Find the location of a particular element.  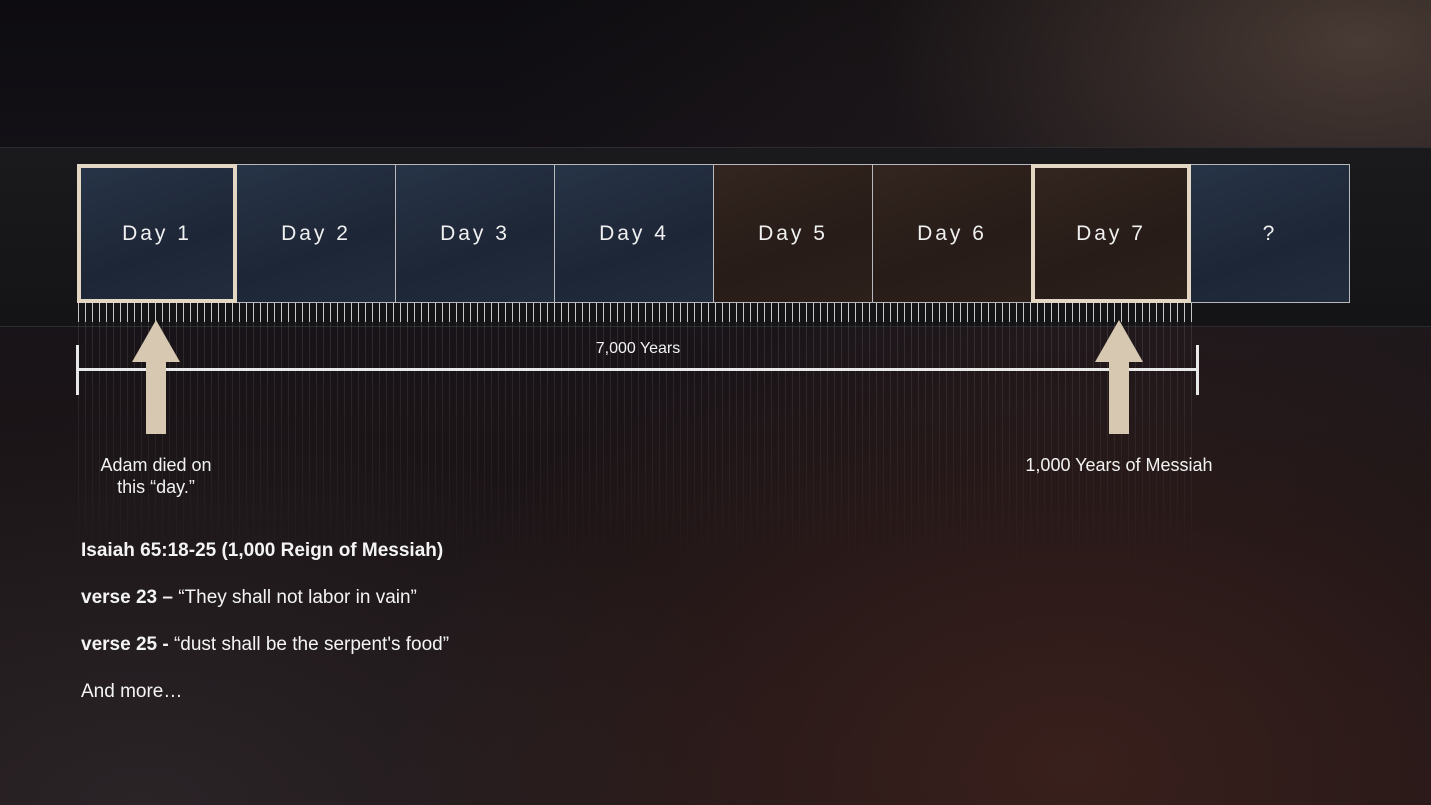

adam-caption-line2: this “day.” is located at coordinates (156, 487).